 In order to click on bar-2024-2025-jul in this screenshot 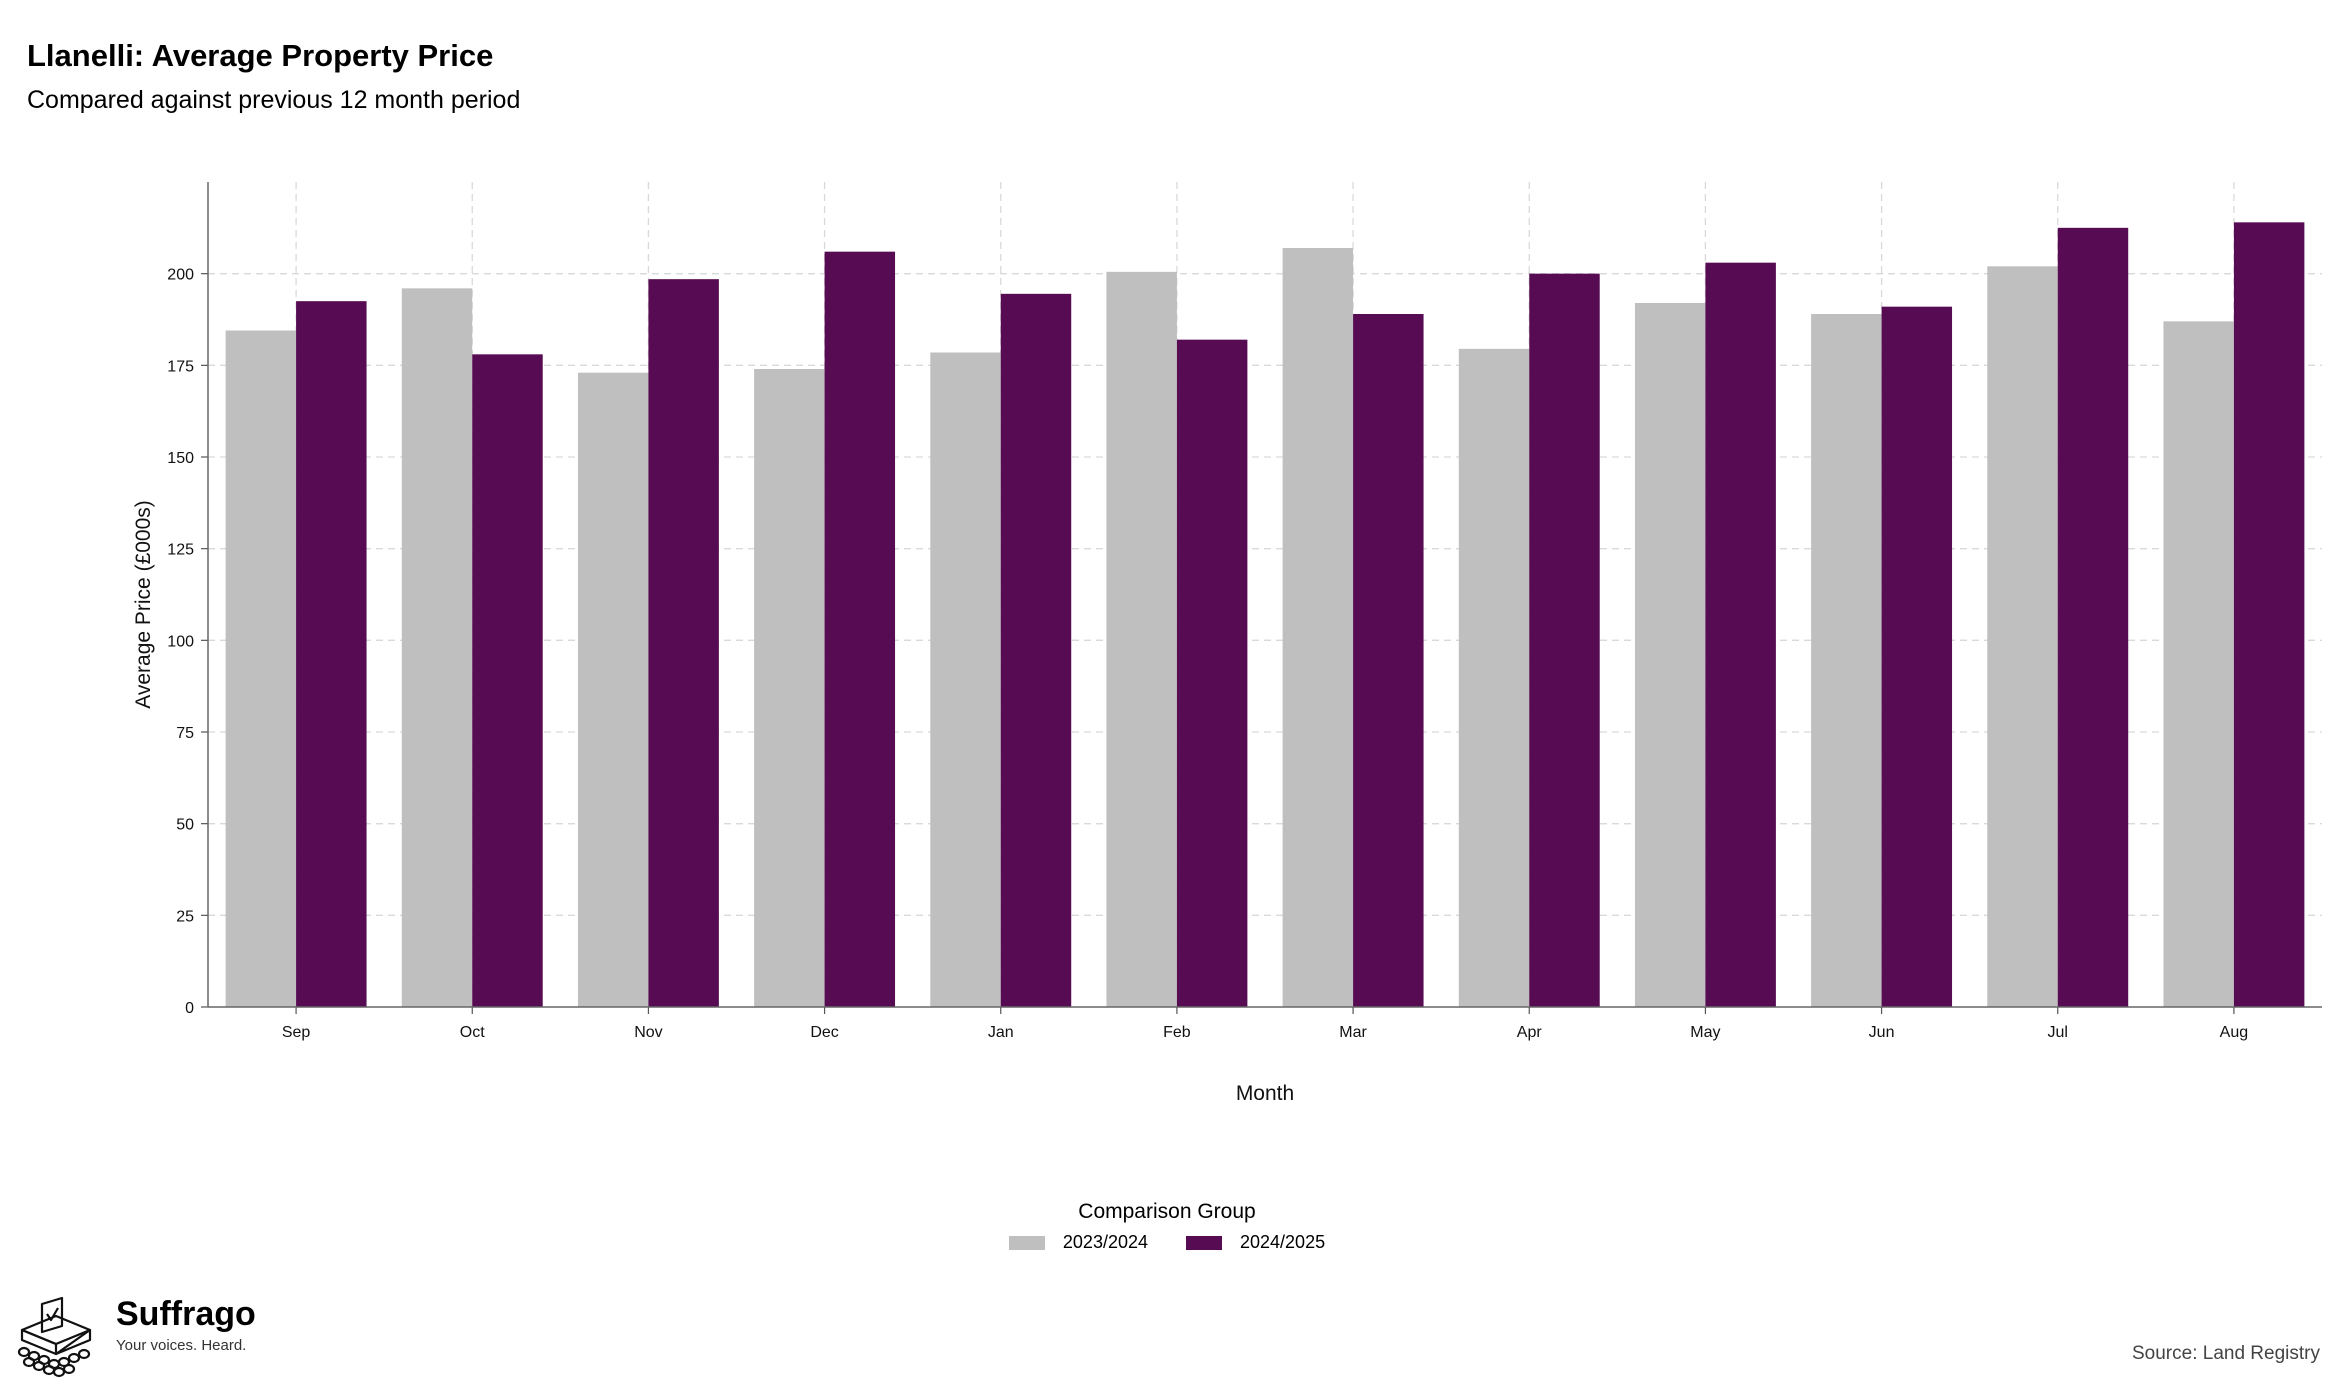, I will do `click(2093, 617)`.